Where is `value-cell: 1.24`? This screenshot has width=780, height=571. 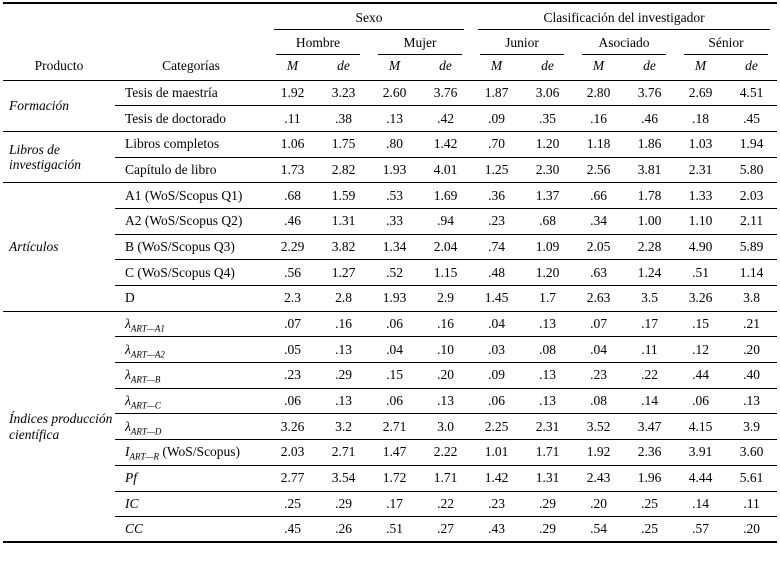 value-cell: 1.24 is located at coordinates (649, 272).